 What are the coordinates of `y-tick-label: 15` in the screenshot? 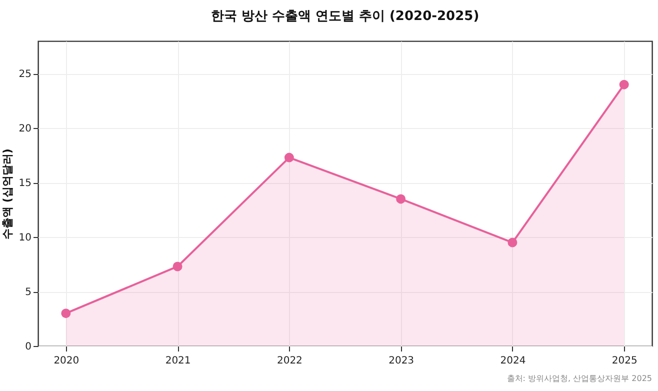 It's located at (25, 184).